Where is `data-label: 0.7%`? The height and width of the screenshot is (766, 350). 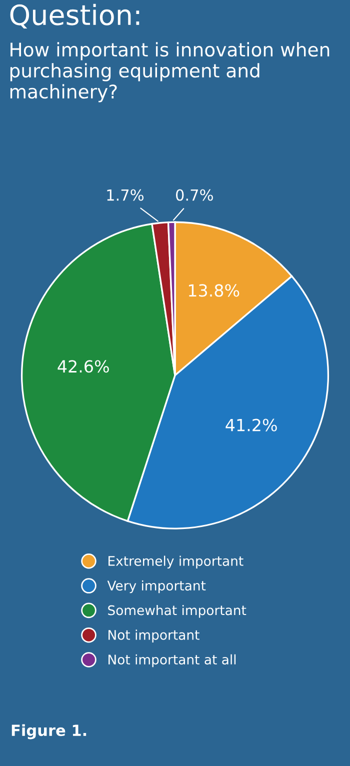 data-label: 0.7% is located at coordinates (194, 195).